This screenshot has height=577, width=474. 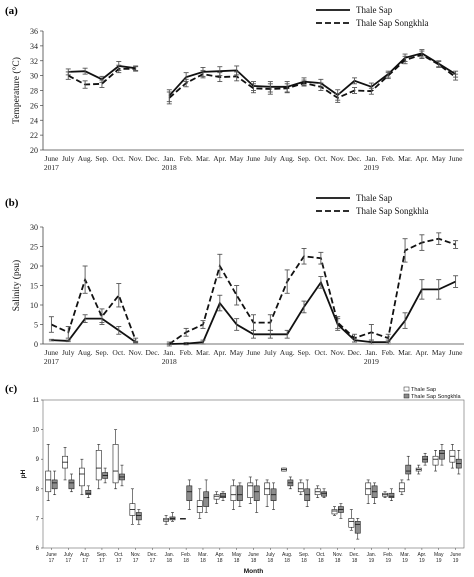 I want to click on salinity-xtick-label: May, so click(x=237, y=352).